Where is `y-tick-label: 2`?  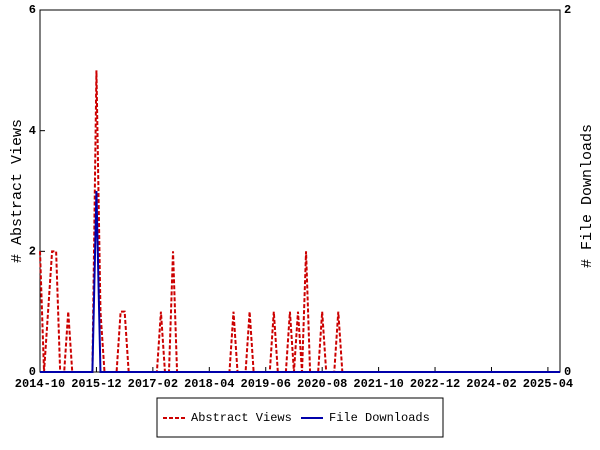
y-tick-label: 2 is located at coordinates (32, 252).